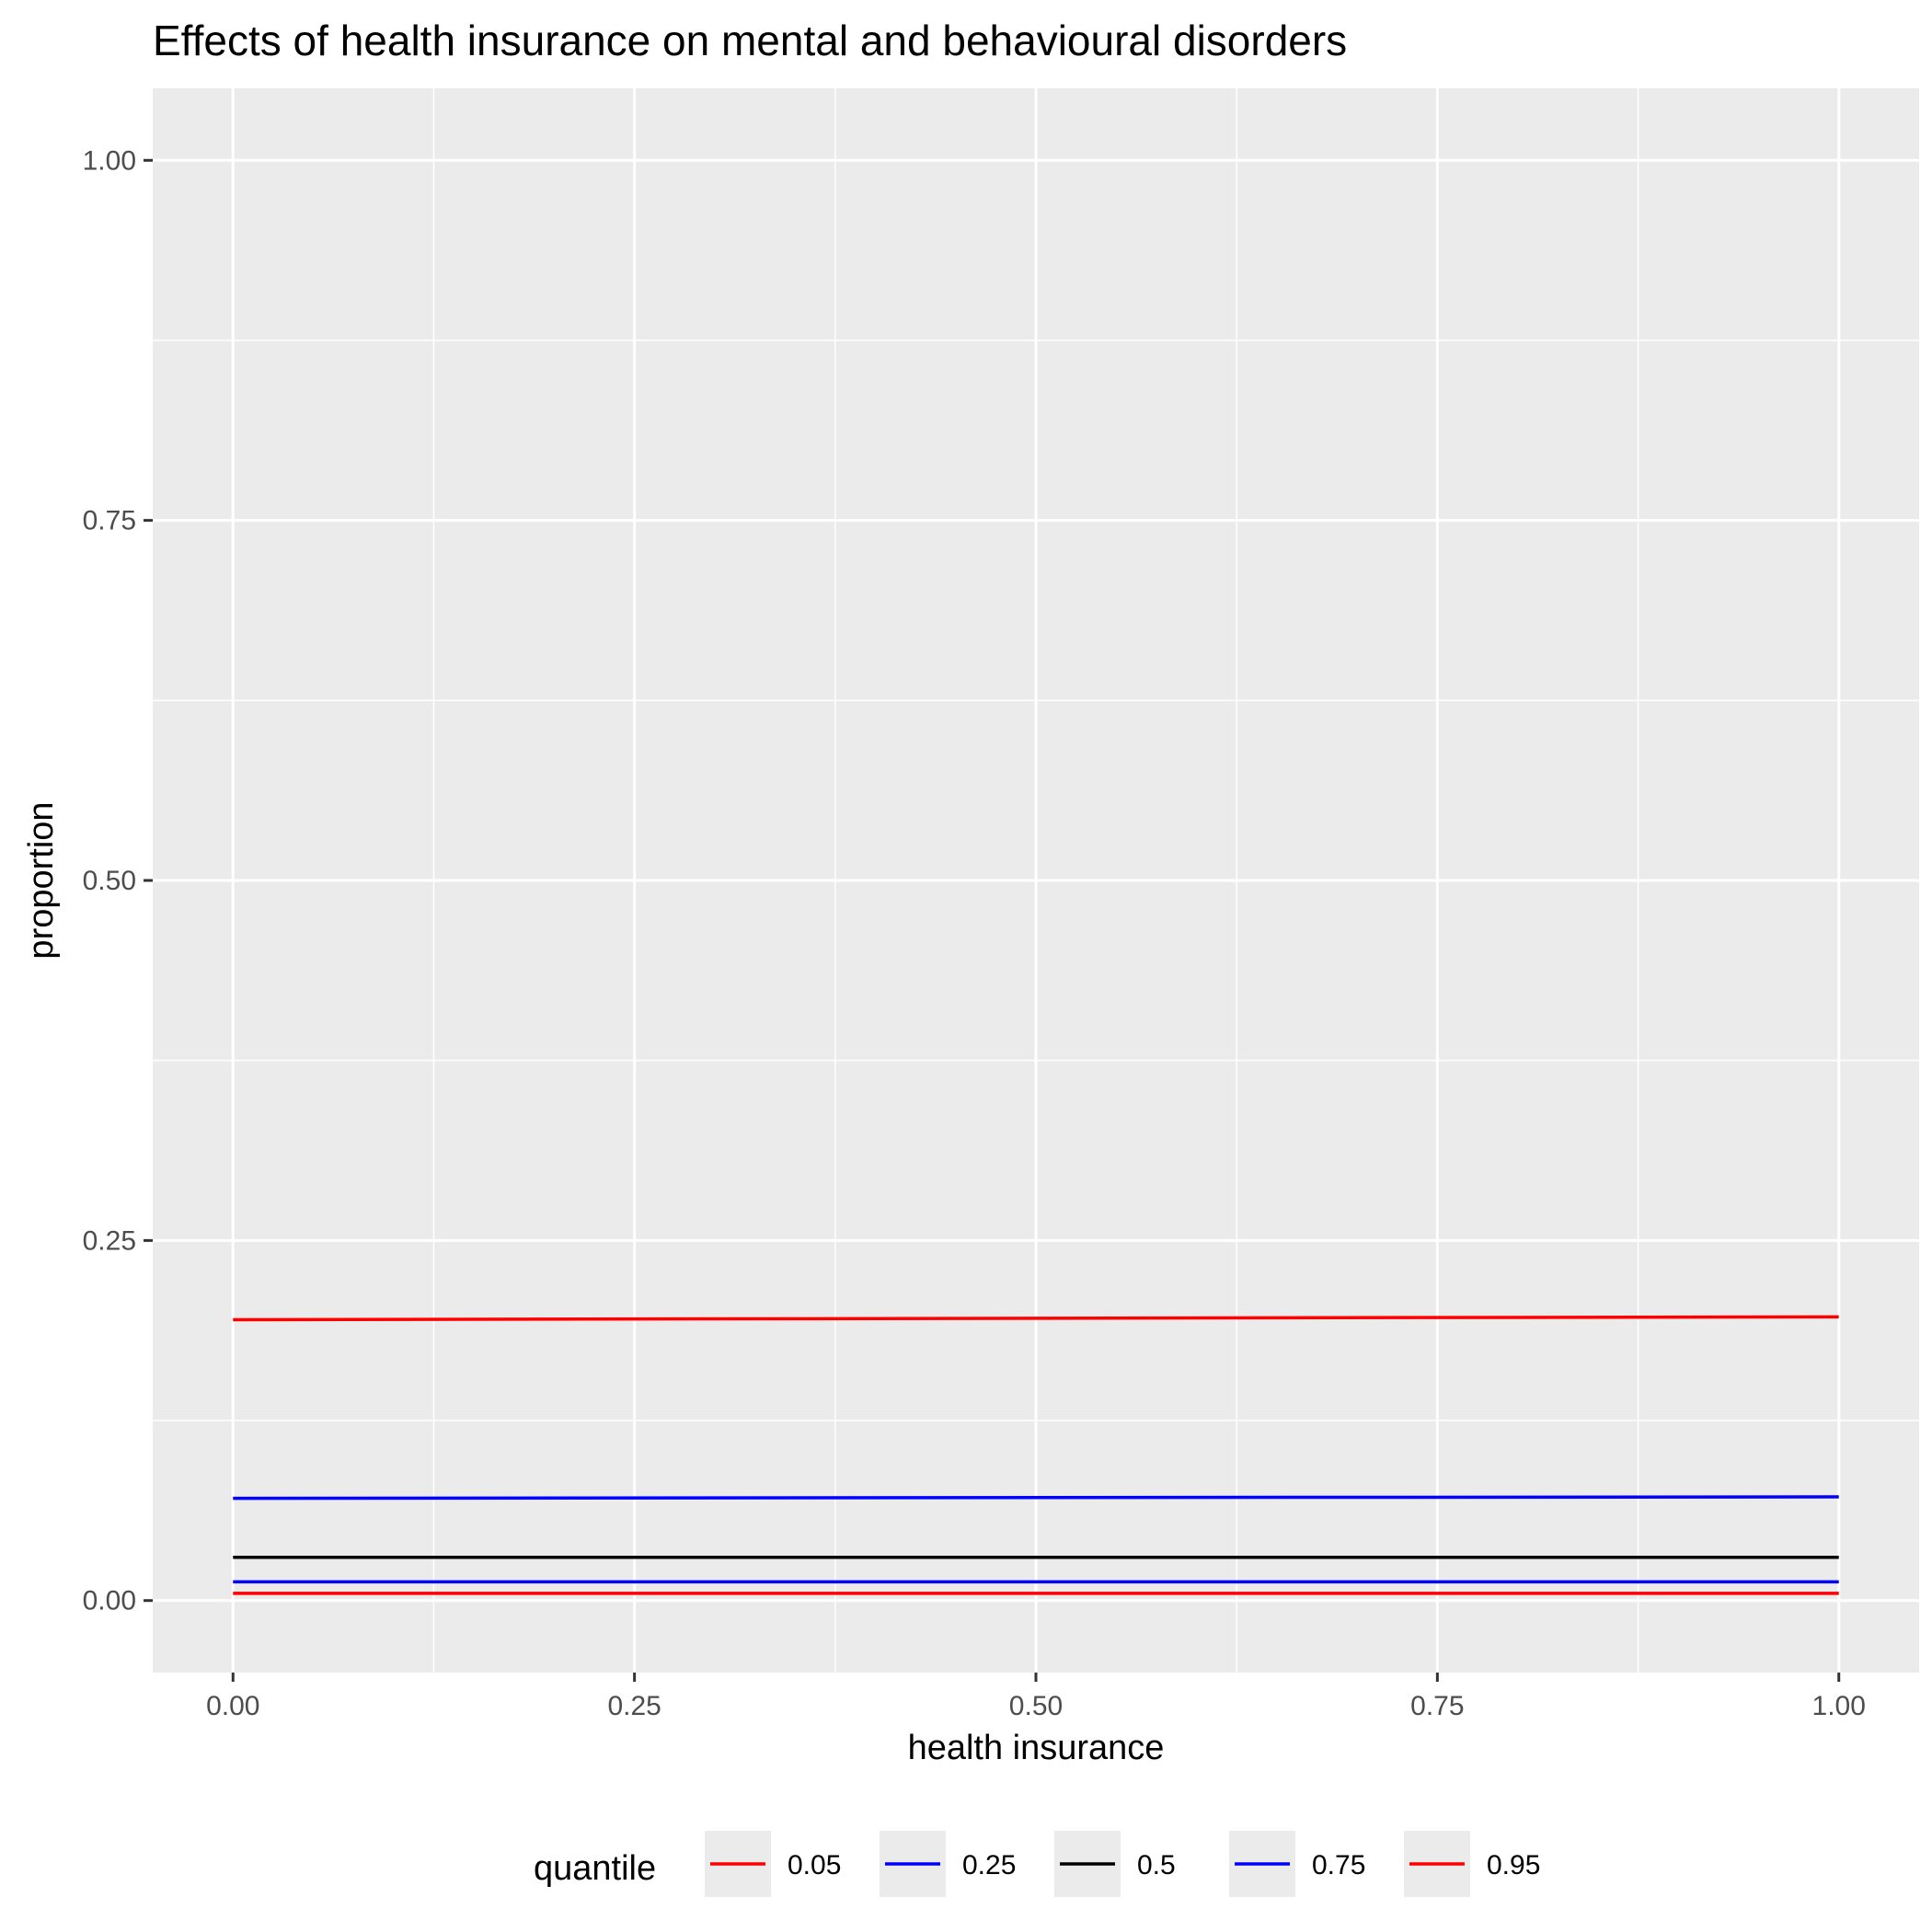 This screenshot has height=1932, width=1932. I want to click on y-tick-label: 0.25, so click(109, 1240).